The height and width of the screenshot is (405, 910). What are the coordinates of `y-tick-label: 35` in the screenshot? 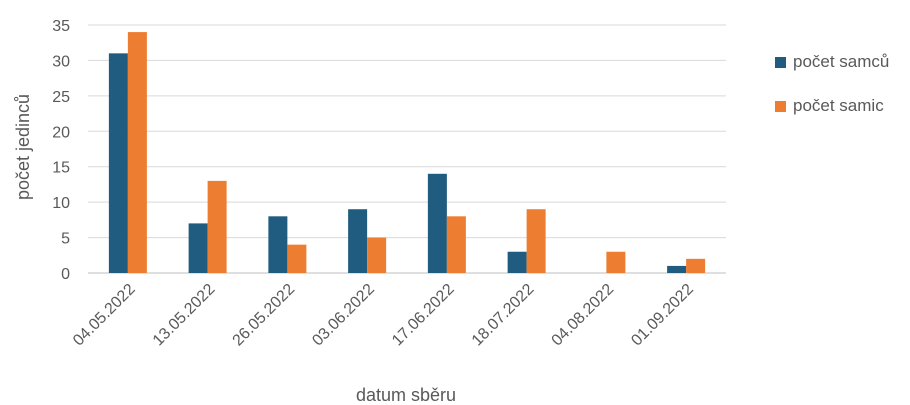 It's located at (61, 26).